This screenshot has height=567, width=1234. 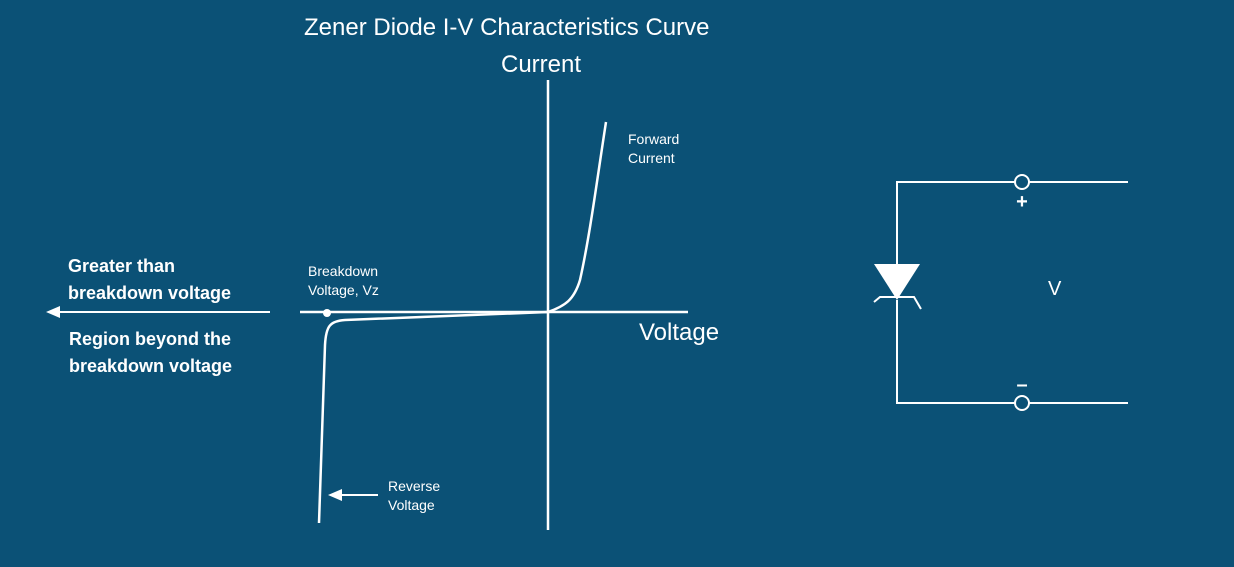 I want to click on reverse-voltage-arrowhead, so click(x=335, y=495).